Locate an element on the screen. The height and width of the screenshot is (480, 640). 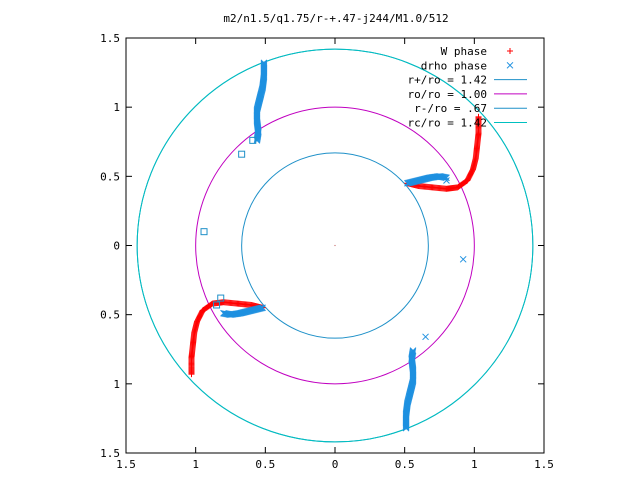
legend-marker is located at coordinates (510, 65).